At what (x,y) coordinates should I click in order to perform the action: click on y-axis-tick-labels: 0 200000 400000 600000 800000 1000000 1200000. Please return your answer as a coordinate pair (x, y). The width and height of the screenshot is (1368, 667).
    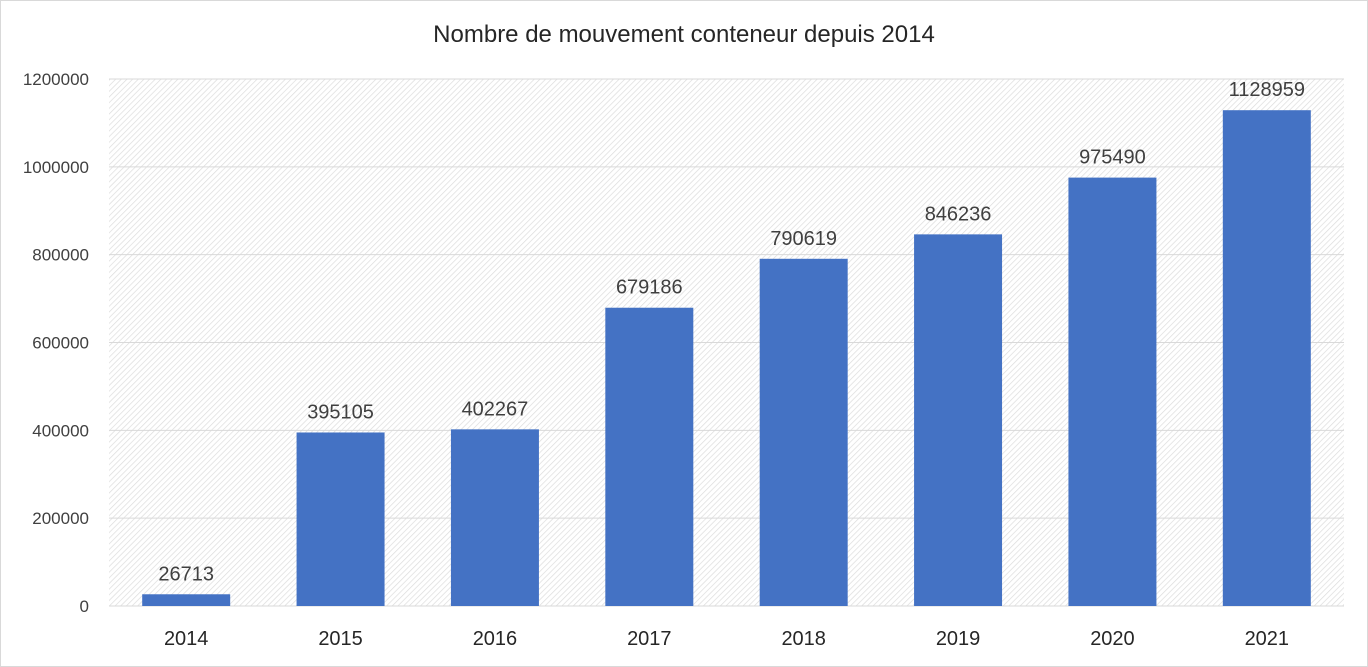
    Looking at the image, I should click on (56, 343).